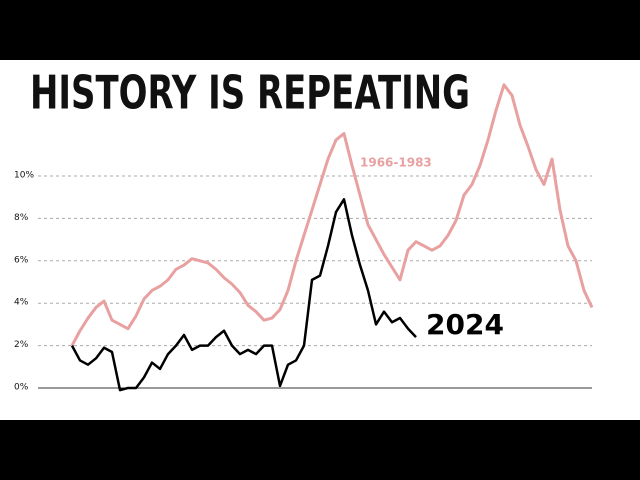 This screenshot has height=480, width=640. I want to click on y-tick-label: 0%, so click(21, 388).